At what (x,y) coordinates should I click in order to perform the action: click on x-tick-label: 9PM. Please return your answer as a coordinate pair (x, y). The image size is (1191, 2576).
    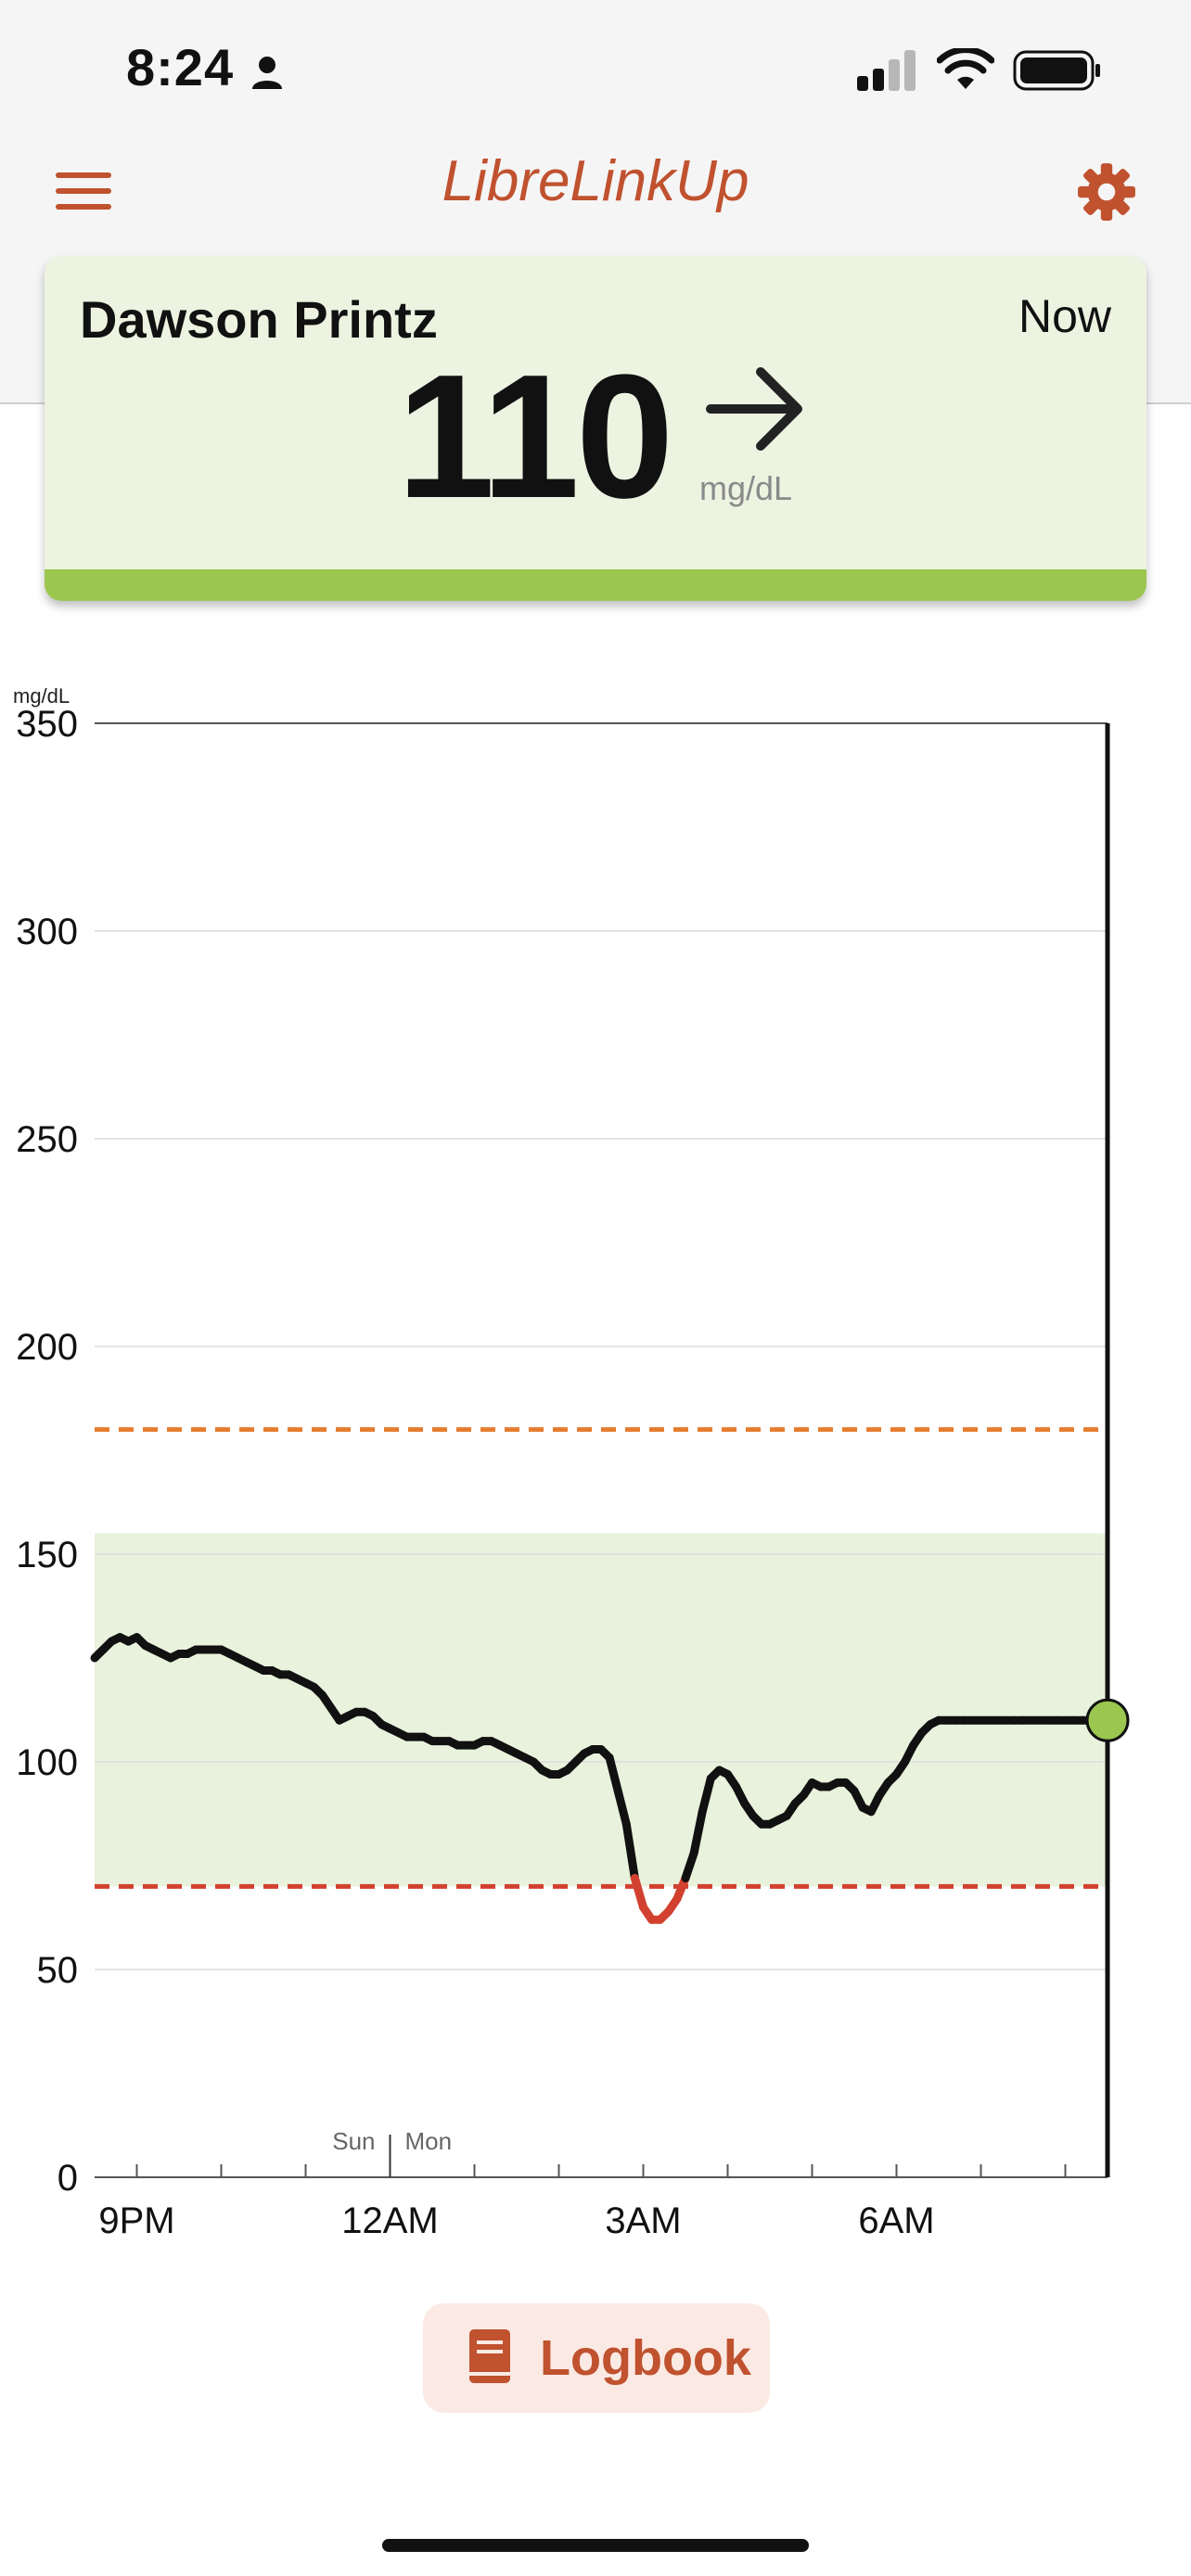
    Looking at the image, I should click on (136, 2220).